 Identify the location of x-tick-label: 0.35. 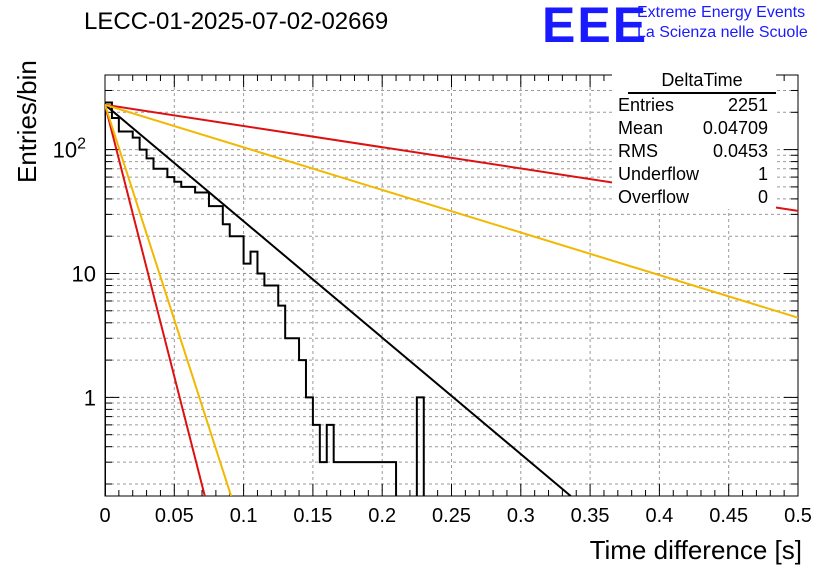
(590, 516).